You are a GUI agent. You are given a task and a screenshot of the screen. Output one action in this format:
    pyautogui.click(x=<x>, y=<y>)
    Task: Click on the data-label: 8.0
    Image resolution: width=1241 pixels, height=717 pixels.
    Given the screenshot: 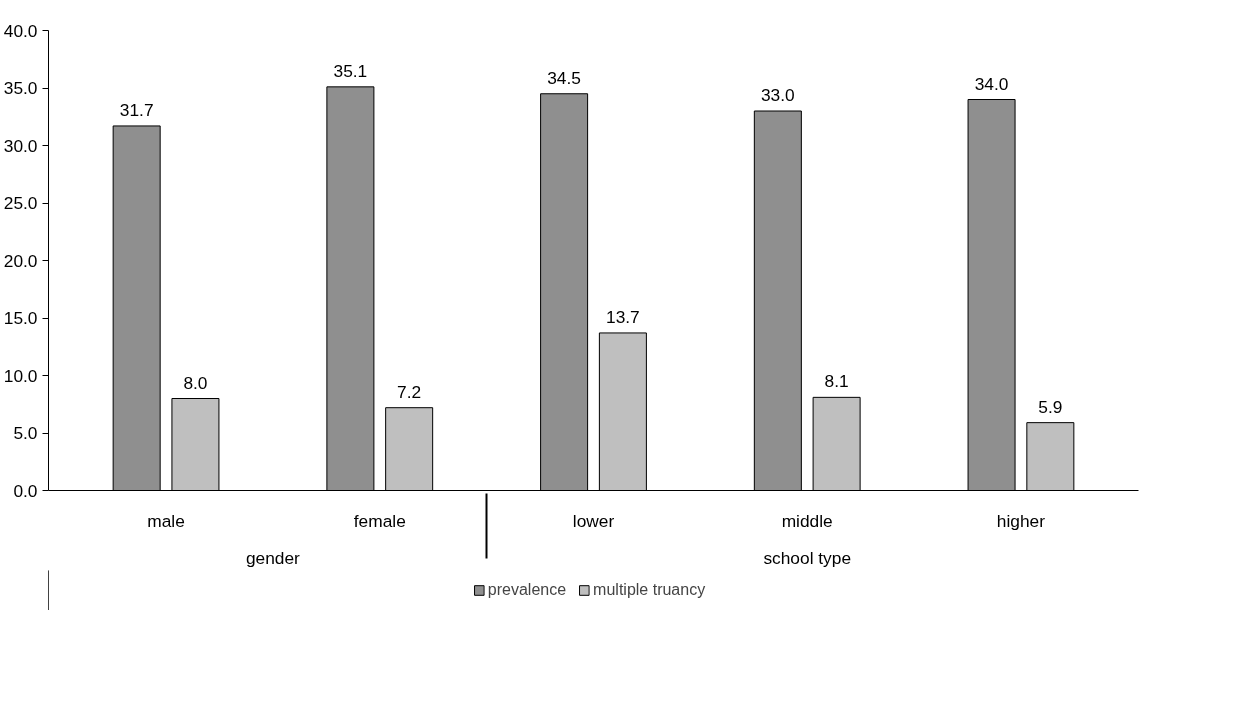 What is the action you would take?
    pyautogui.click(x=195, y=382)
    